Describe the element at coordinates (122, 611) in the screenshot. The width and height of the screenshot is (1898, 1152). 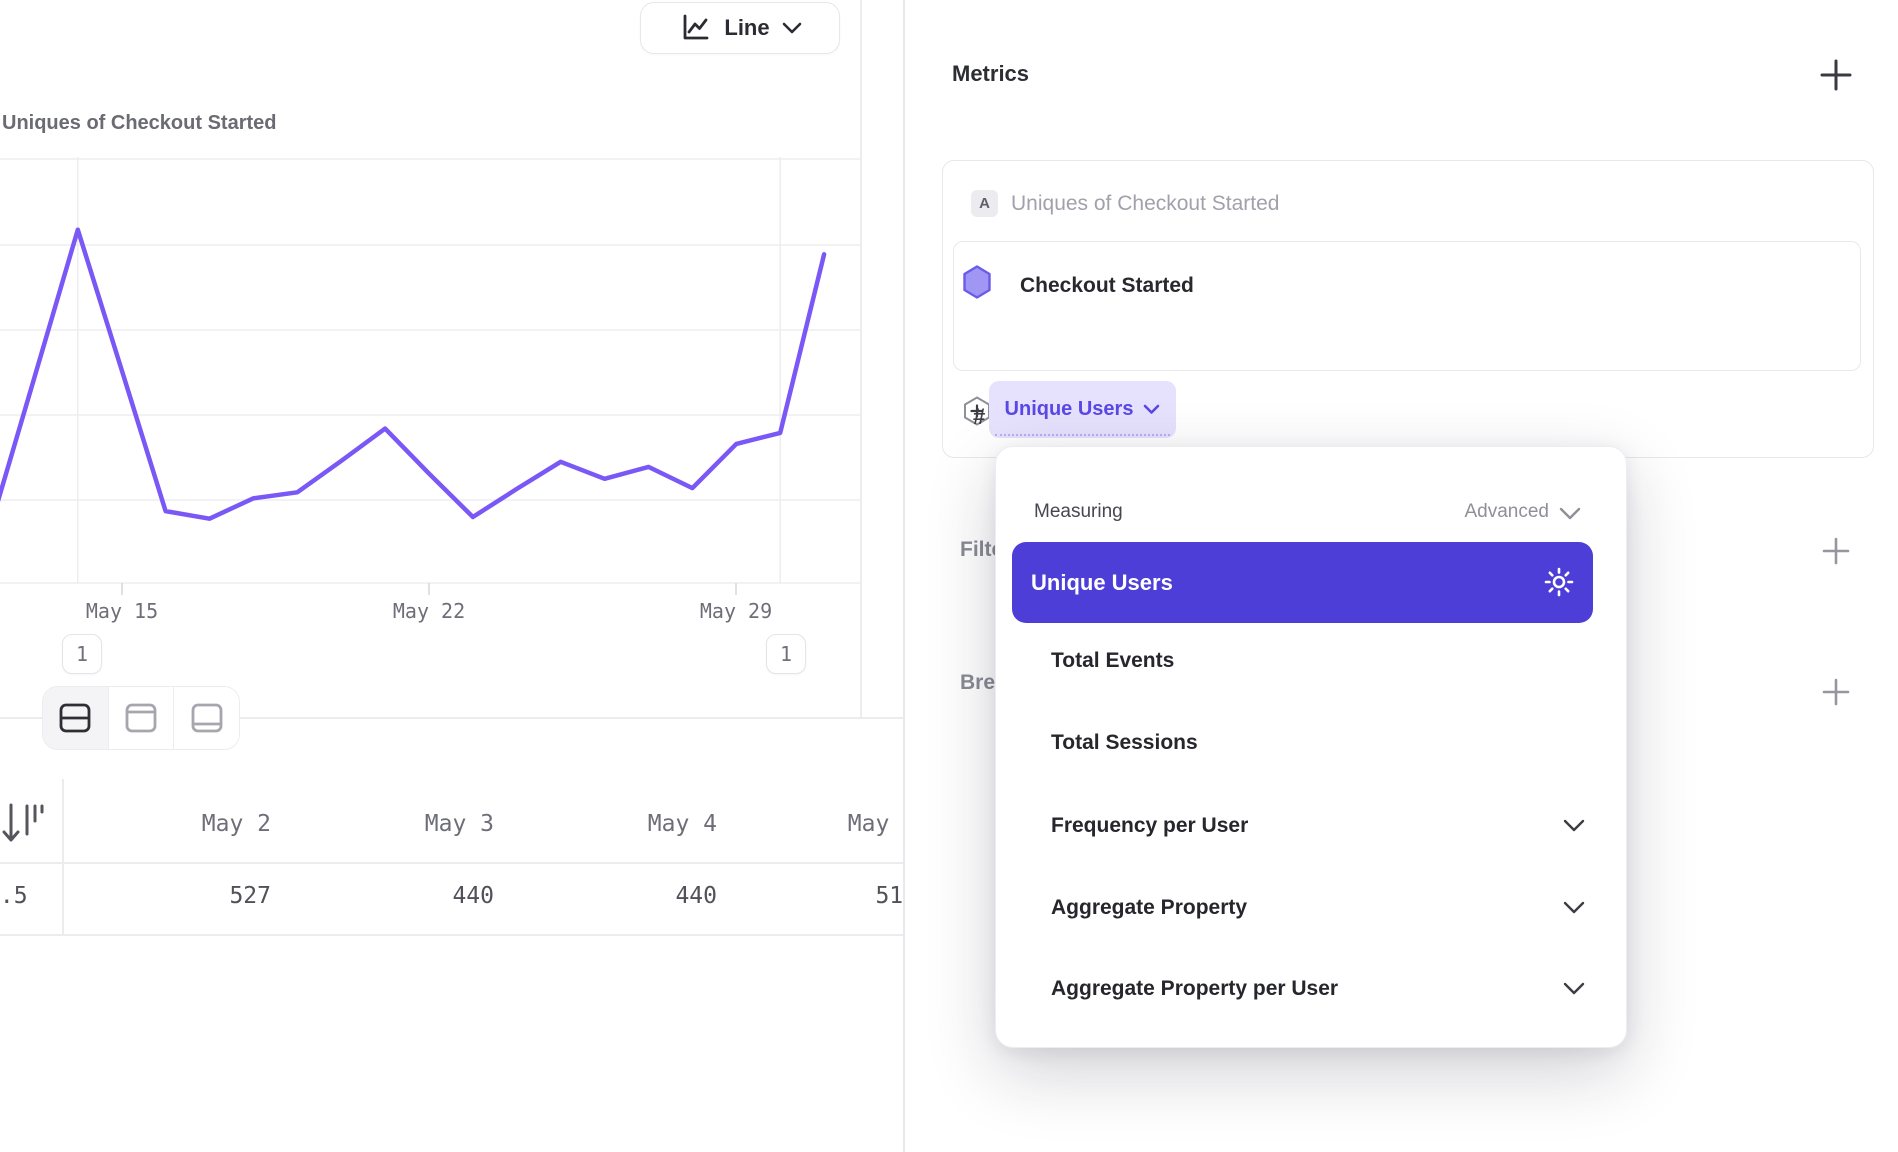
I see `x-axis-label: May 15` at that location.